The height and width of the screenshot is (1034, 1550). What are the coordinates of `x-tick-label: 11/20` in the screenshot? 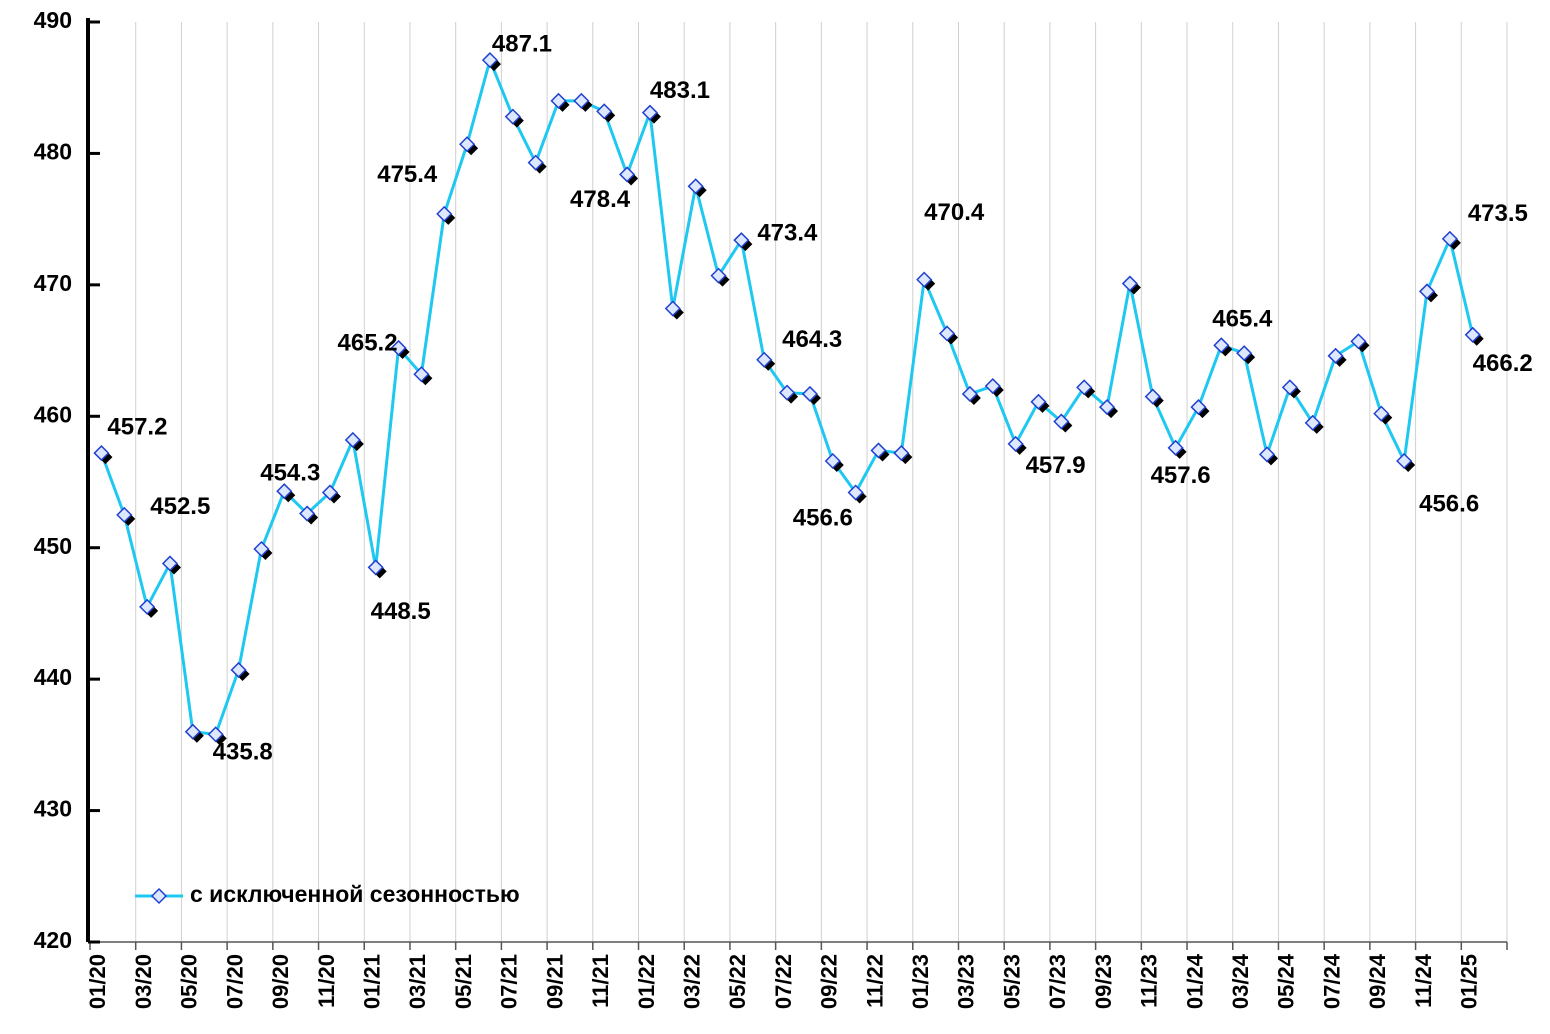 It's located at (326, 981).